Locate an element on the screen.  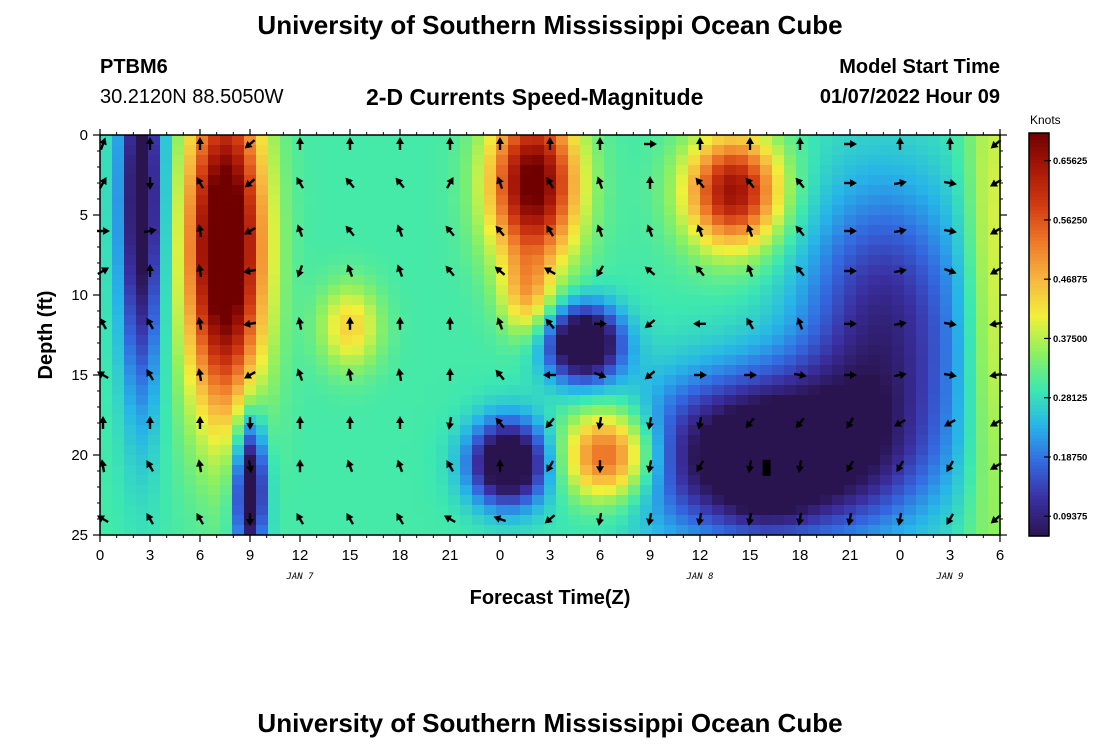
x-tick-label: 12 is located at coordinates (700, 555).